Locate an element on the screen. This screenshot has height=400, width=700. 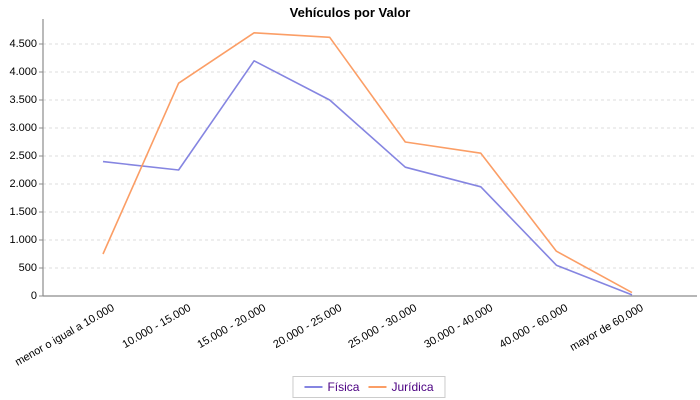
y-tick-label: 3.500 is located at coordinates (23, 100).